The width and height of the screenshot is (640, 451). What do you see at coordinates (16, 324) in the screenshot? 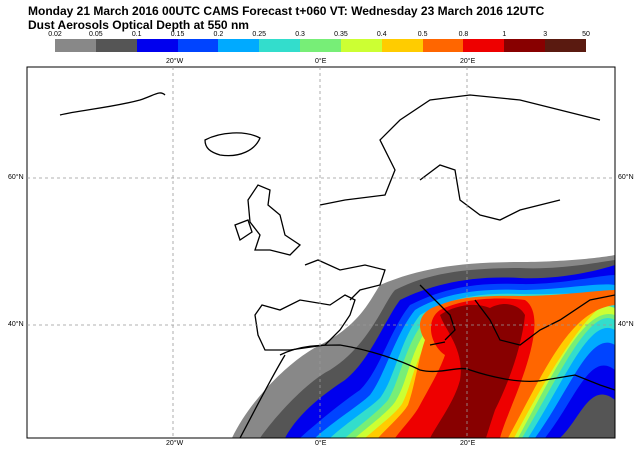
I see `lat-label-left: 40°N` at bounding box center [16, 324].